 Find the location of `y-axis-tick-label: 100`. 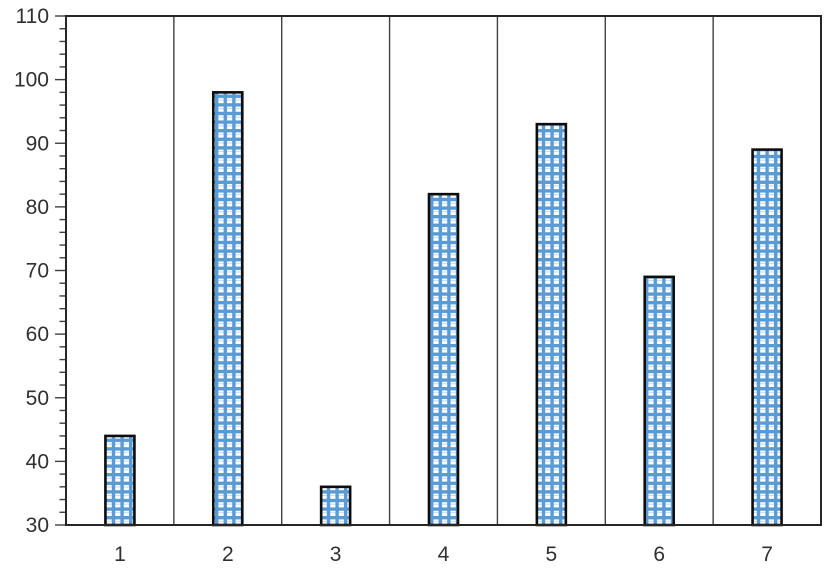

y-axis-tick-label: 100 is located at coordinates (31, 80).